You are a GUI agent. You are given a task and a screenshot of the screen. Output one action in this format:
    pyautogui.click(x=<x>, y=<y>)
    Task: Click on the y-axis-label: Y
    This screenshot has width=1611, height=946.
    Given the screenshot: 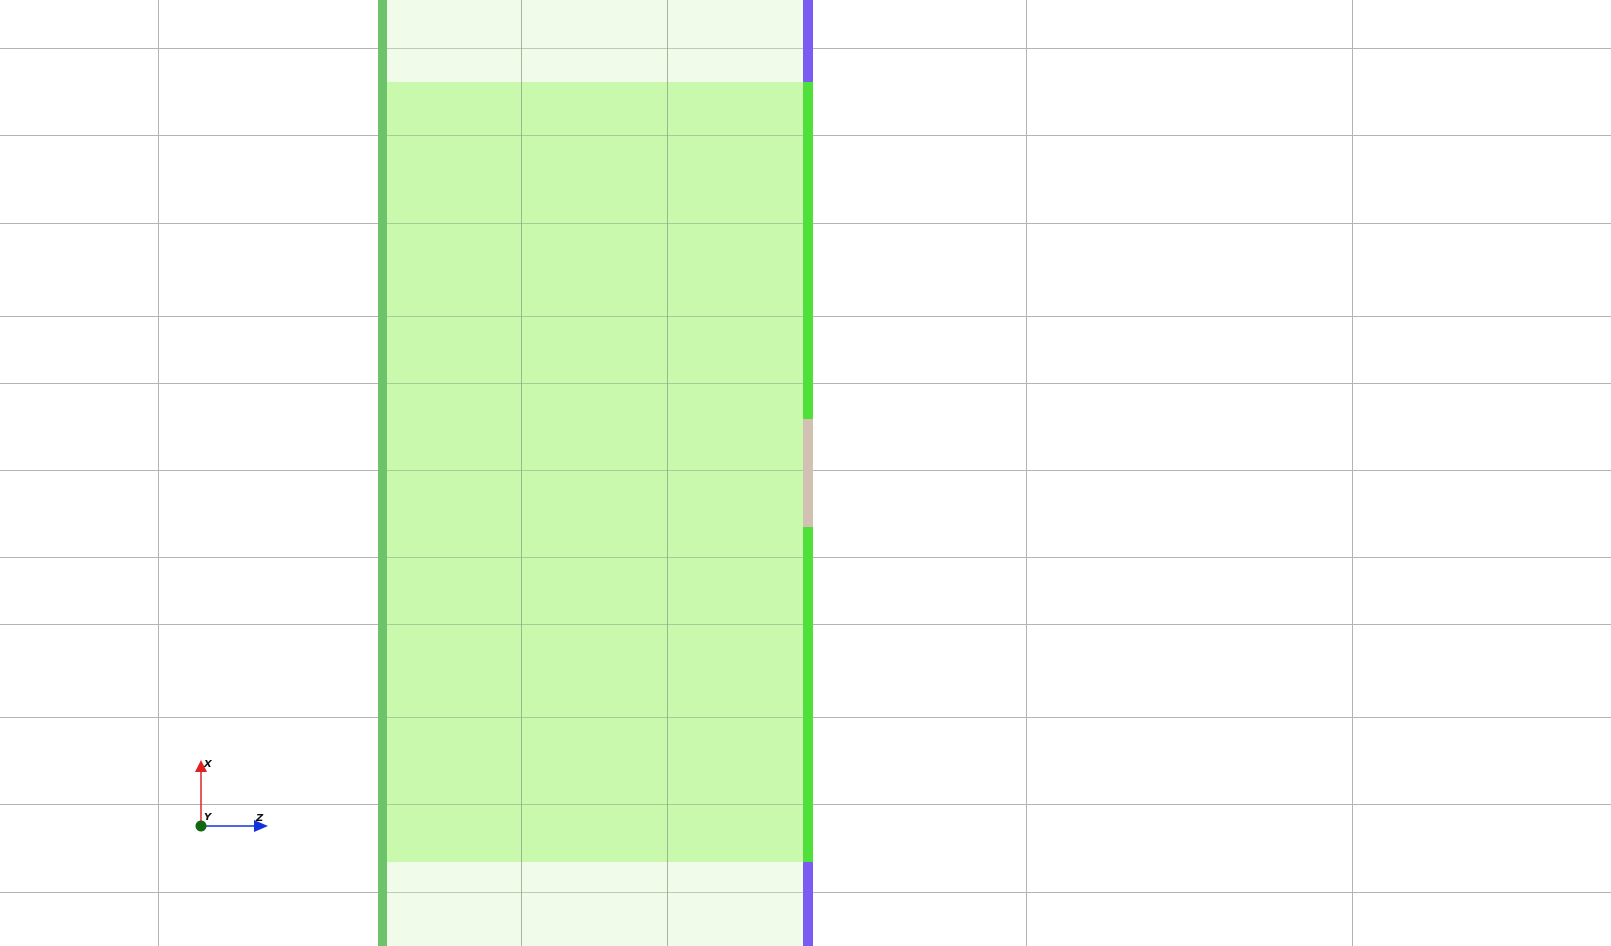 What is the action you would take?
    pyautogui.click(x=208, y=817)
    